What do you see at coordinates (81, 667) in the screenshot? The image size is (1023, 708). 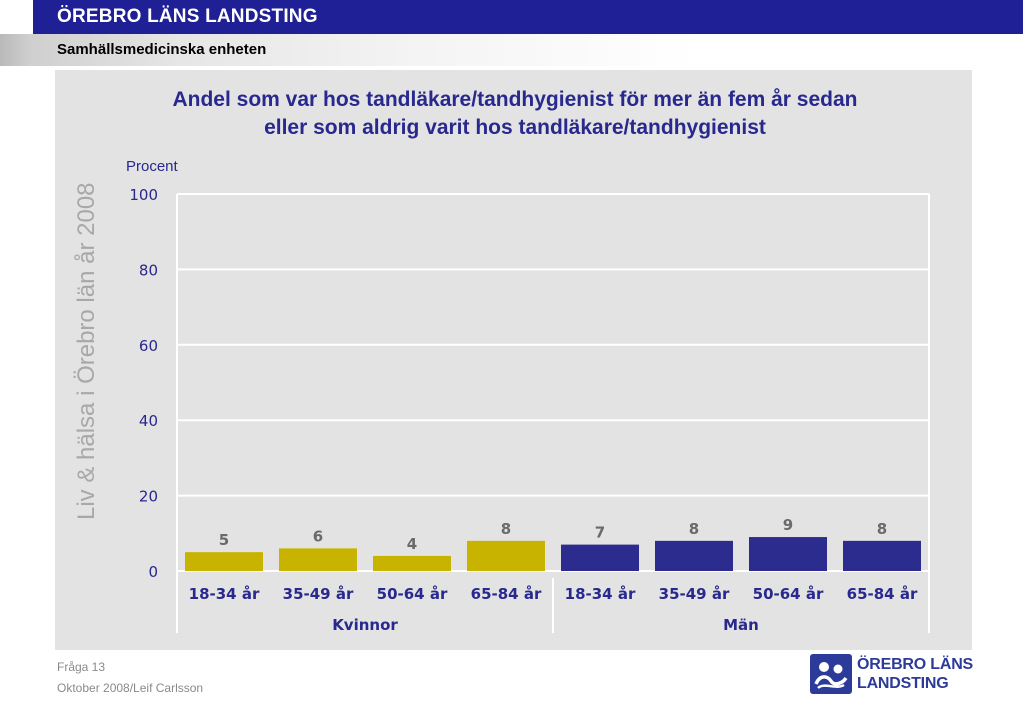 I see `question-label: Fråga 13` at bounding box center [81, 667].